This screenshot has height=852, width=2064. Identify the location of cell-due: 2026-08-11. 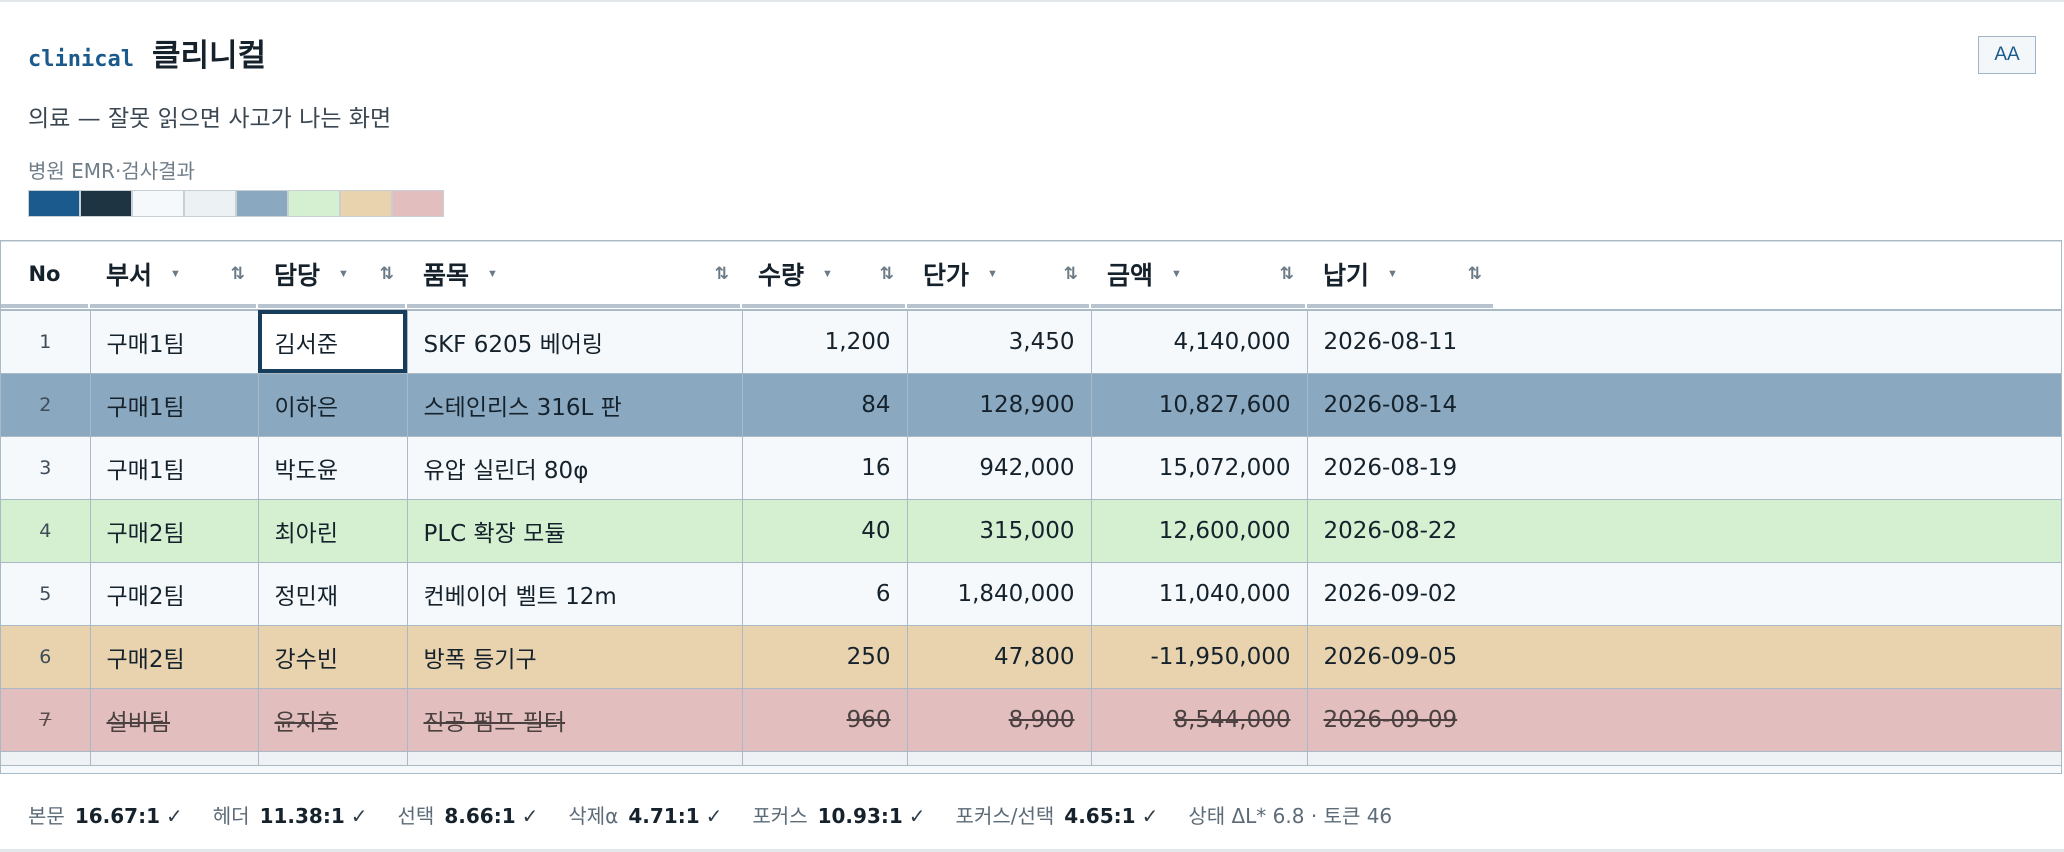
(1684, 342).